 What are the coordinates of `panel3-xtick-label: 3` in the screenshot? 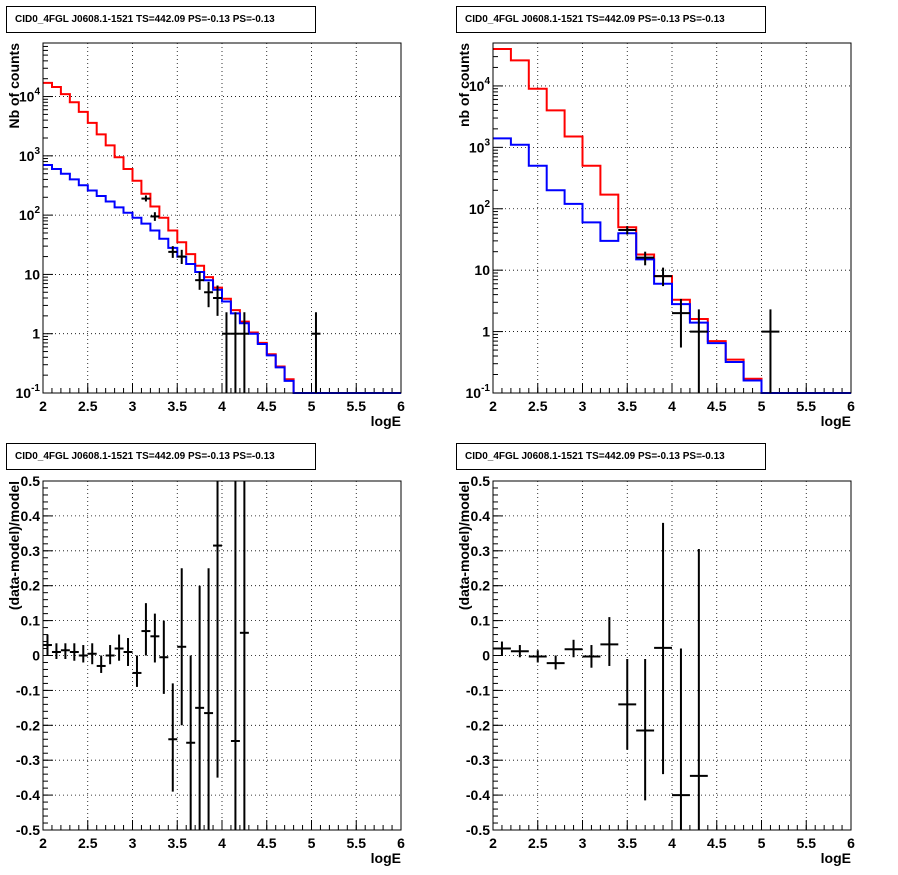 It's located at (133, 843).